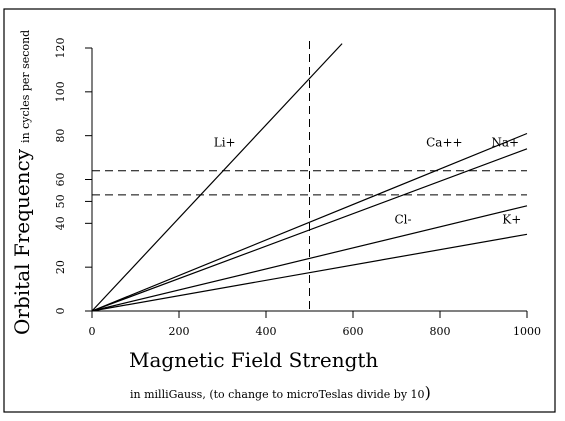  I want to click on series-label-caplusplus: Ca++, so click(444, 143).